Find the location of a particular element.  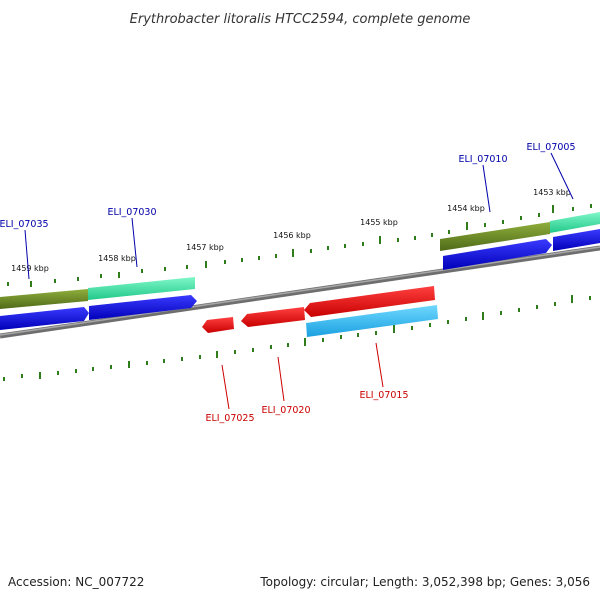

gene-label-eli-07035: ELI_07035 is located at coordinates (24, 224).